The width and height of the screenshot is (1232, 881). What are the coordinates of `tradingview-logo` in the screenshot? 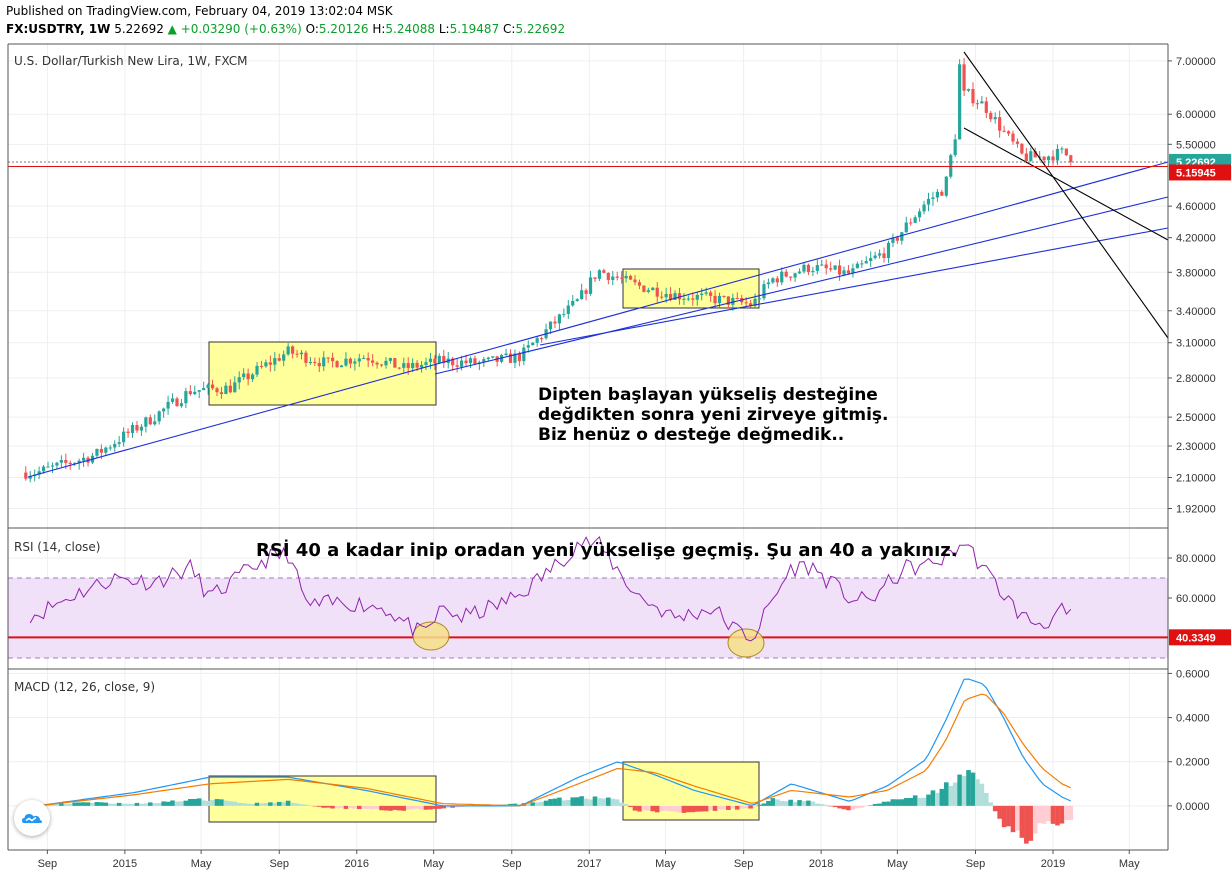 It's located at (32, 818).